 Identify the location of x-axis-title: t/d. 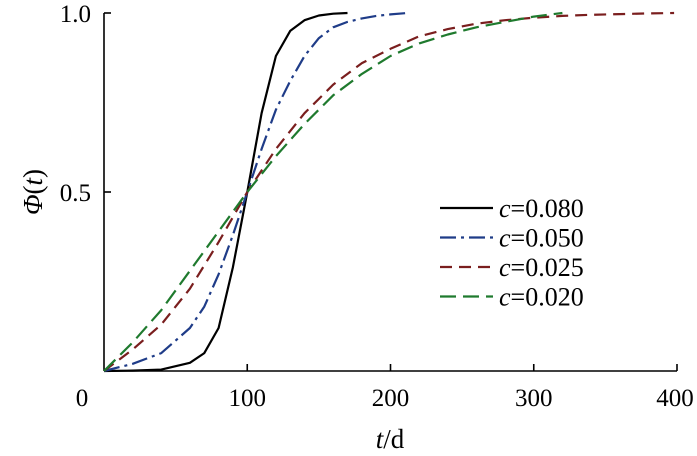
(390, 439).